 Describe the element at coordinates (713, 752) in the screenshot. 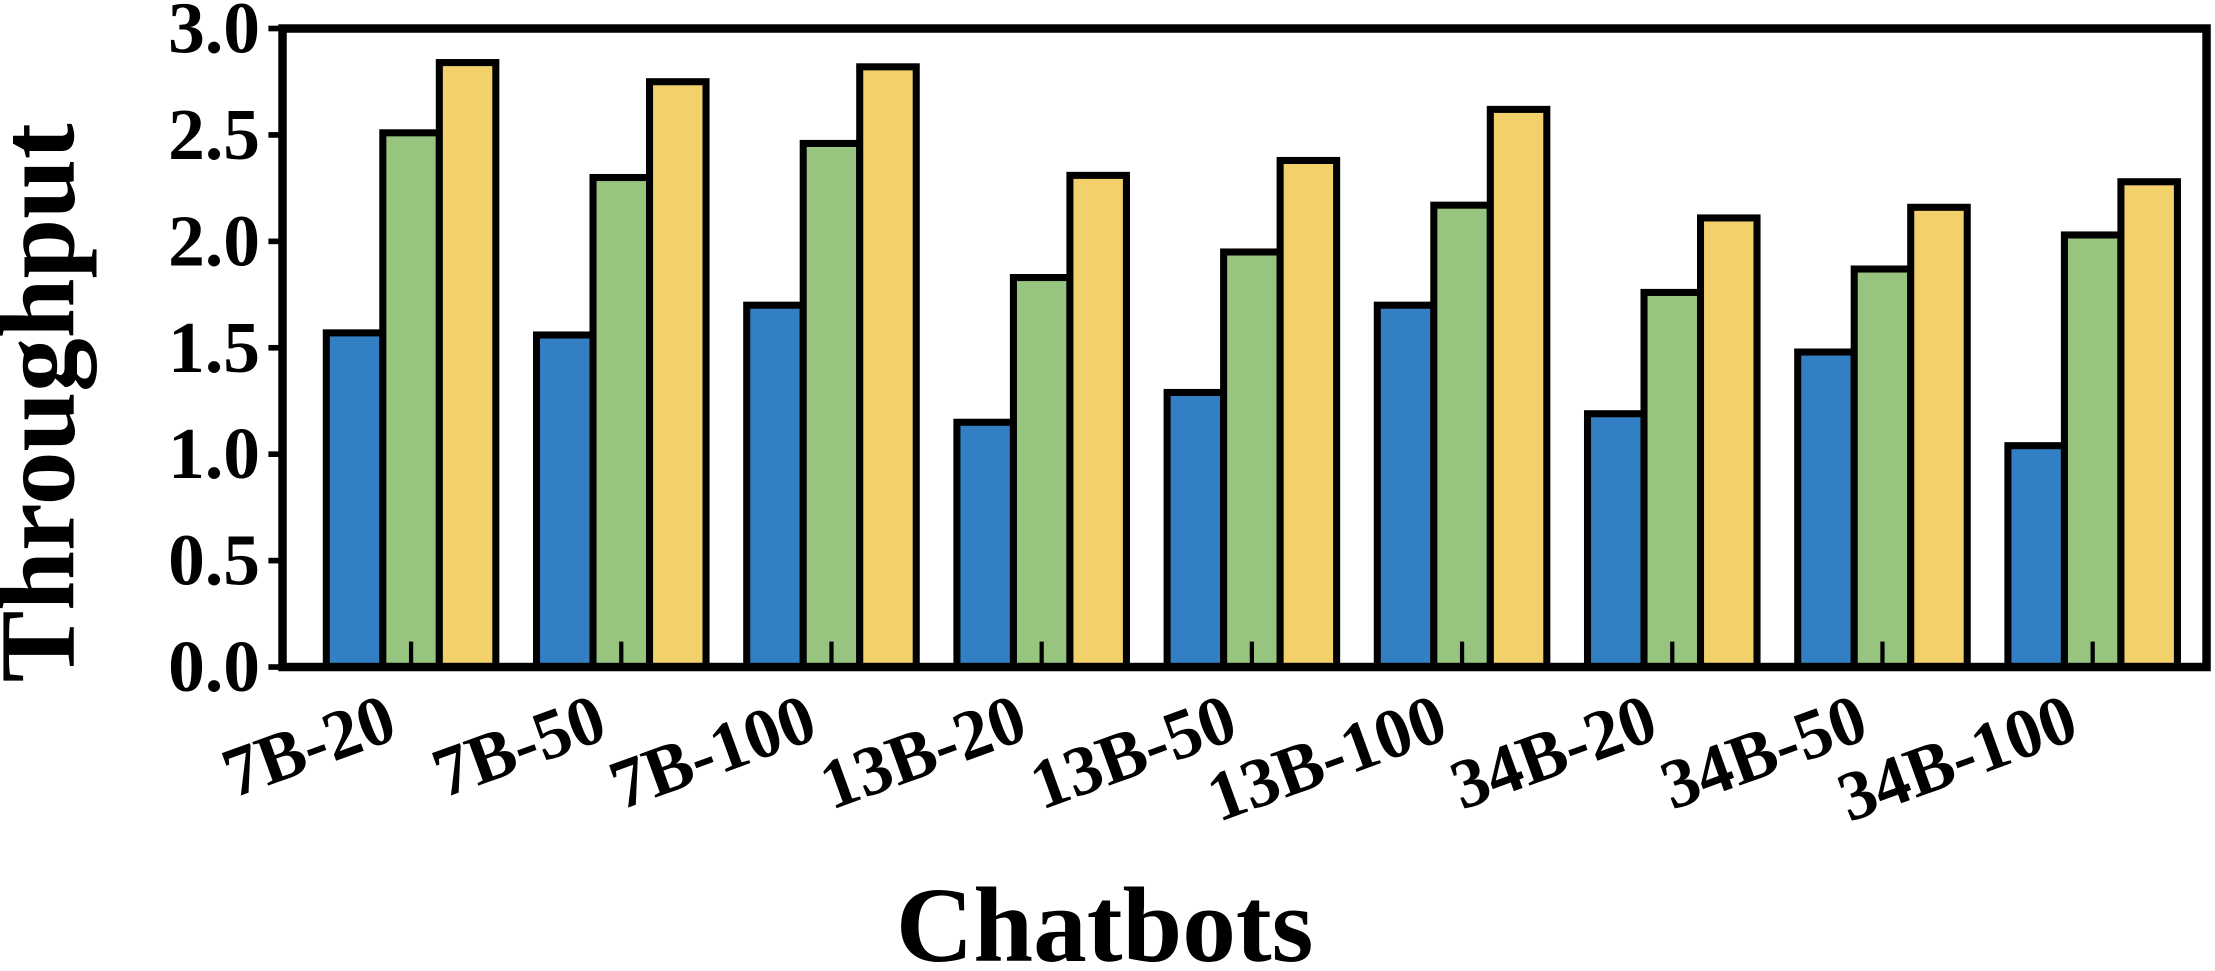

I see `x-tick-label: 7B-100` at that location.